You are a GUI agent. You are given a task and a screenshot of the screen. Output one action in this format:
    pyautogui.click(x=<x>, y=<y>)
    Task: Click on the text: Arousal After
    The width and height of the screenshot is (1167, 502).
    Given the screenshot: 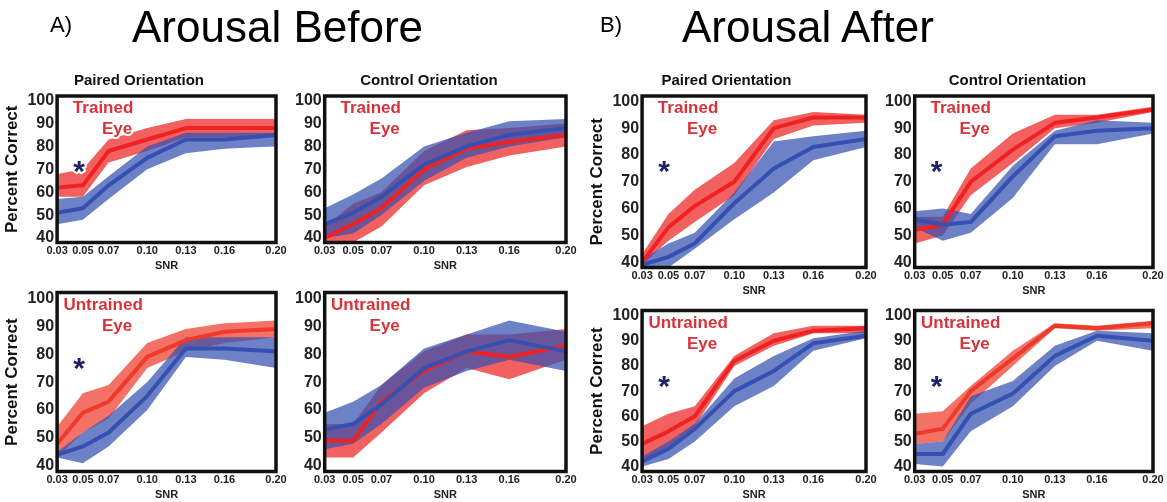 What is the action you would take?
    pyautogui.click(x=808, y=27)
    